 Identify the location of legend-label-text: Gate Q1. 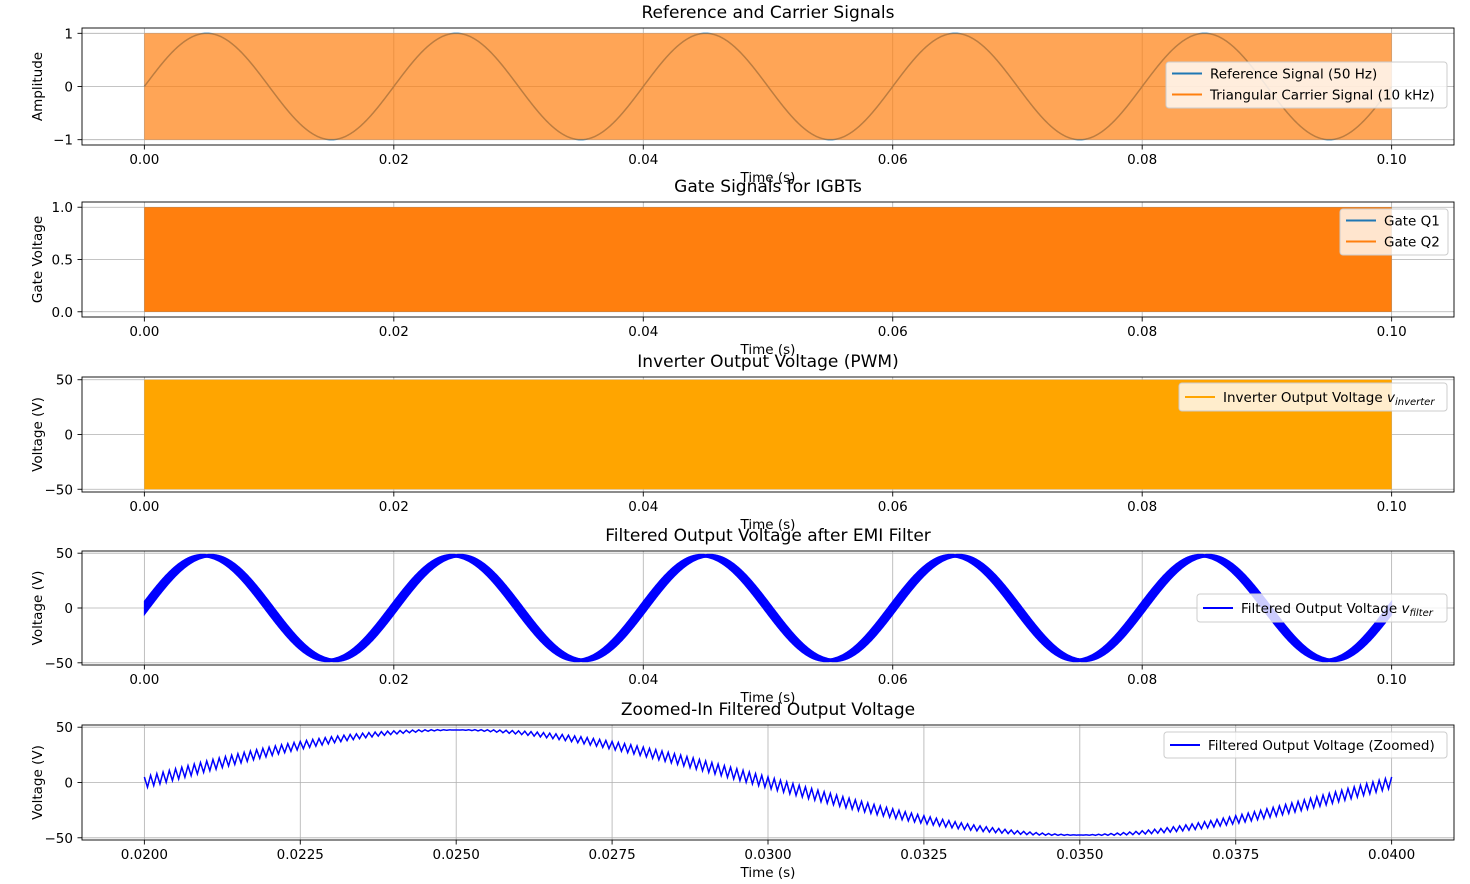
(1412, 222).